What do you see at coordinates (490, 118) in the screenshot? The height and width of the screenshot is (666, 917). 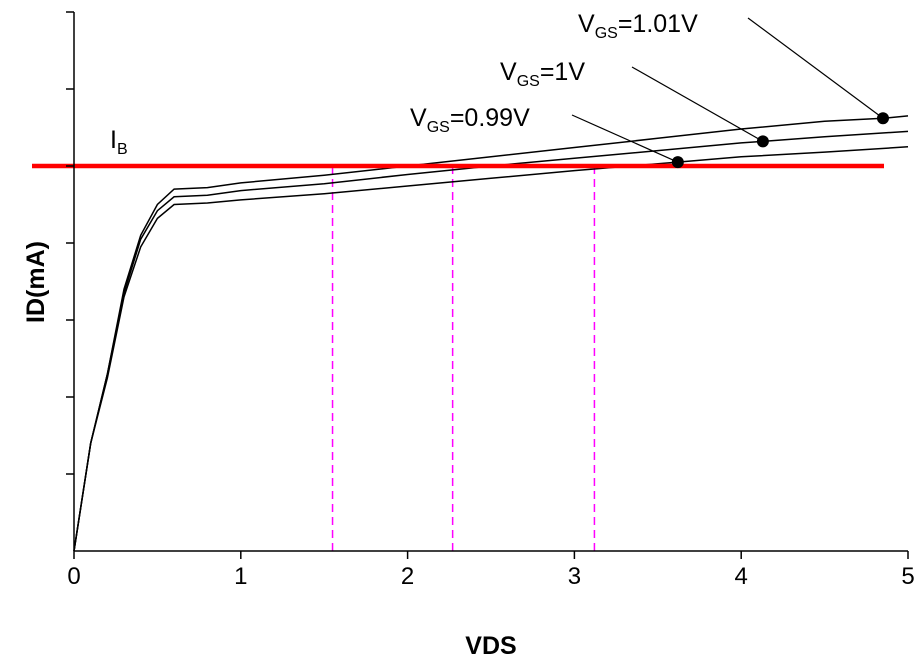 I see `series-label-rest: =0.99V` at bounding box center [490, 118].